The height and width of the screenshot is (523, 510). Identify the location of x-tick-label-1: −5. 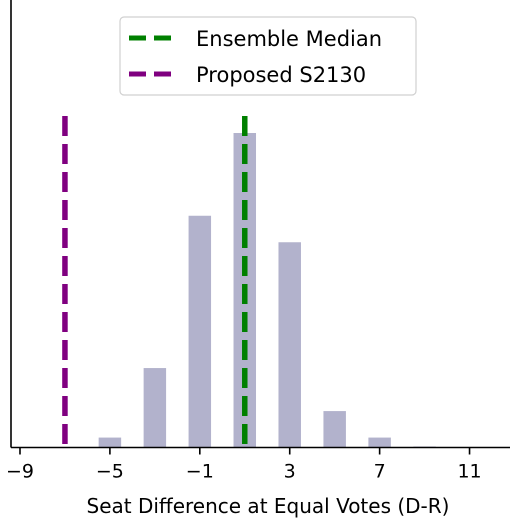
(110, 472).